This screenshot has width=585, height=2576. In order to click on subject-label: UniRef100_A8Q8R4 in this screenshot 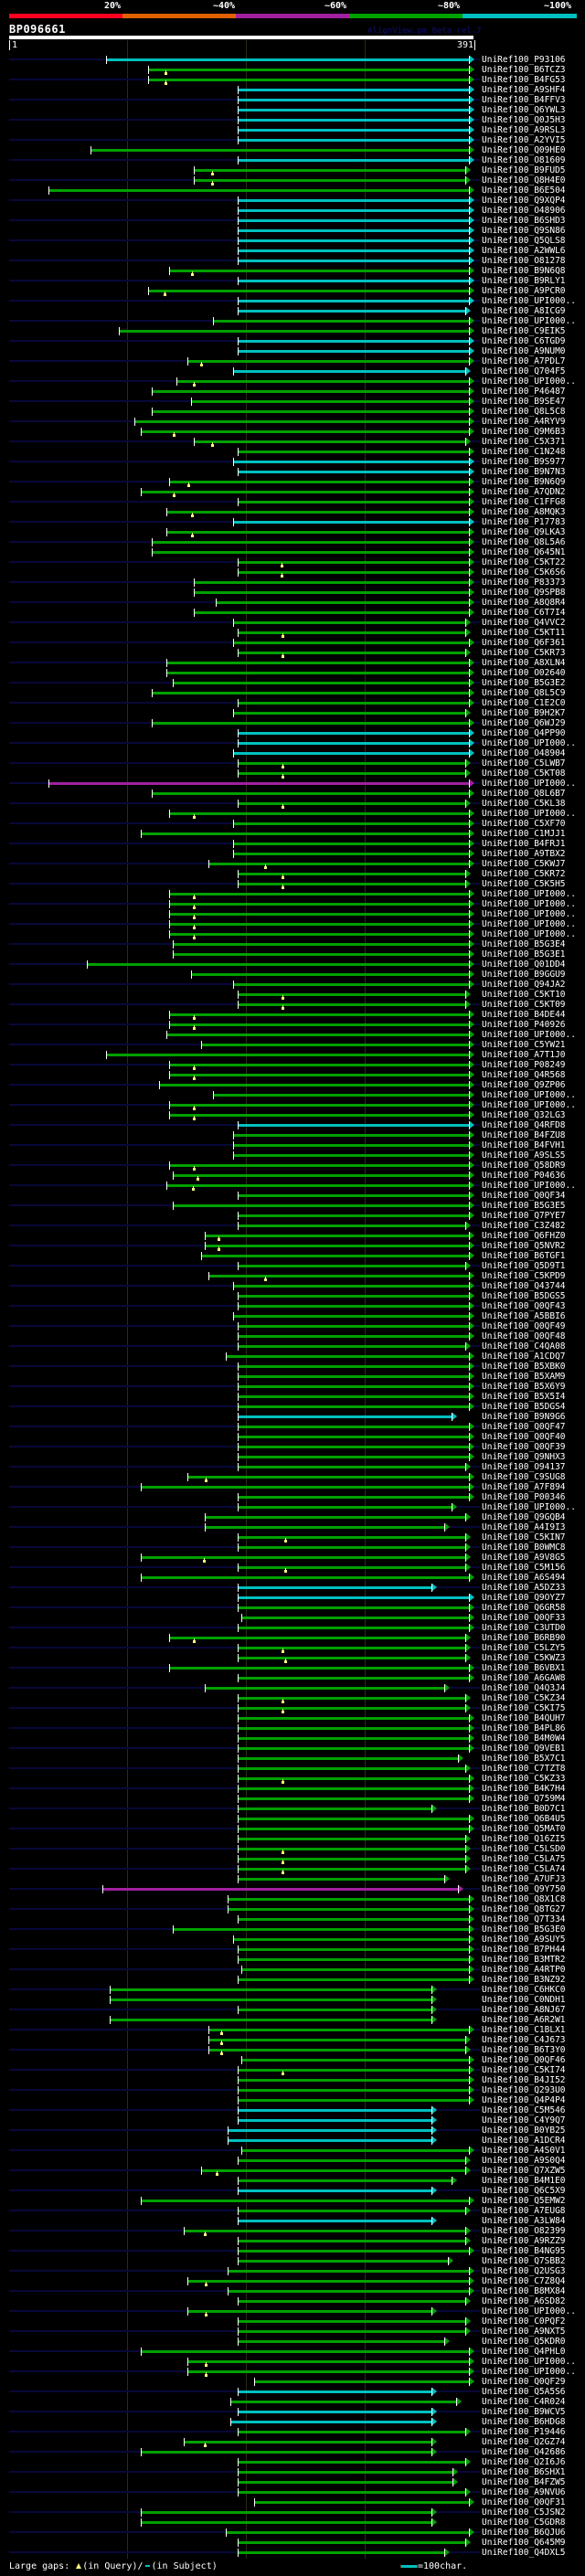, I will do `click(524, 603)`.